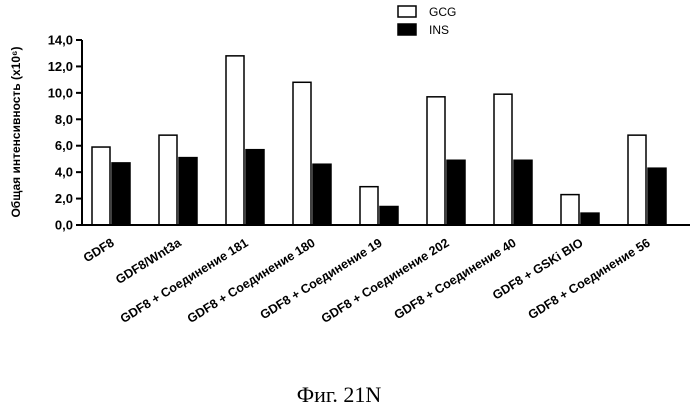 The height and width of the screenshot is (416, 699). What do you see at coordinates (321, 279) in the screenshot?
I see `x-tick-label: GDF8 + Соединение 19` at bounding box center [321, 279].